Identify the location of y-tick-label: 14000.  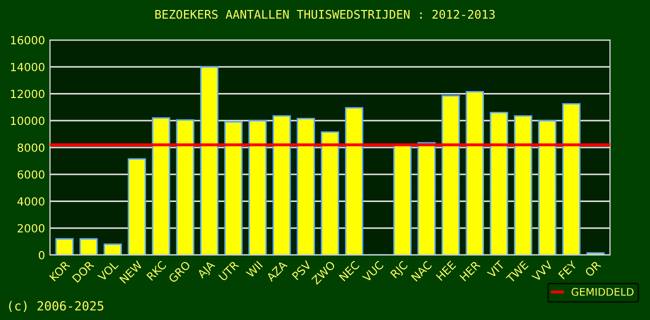
(27, 67).